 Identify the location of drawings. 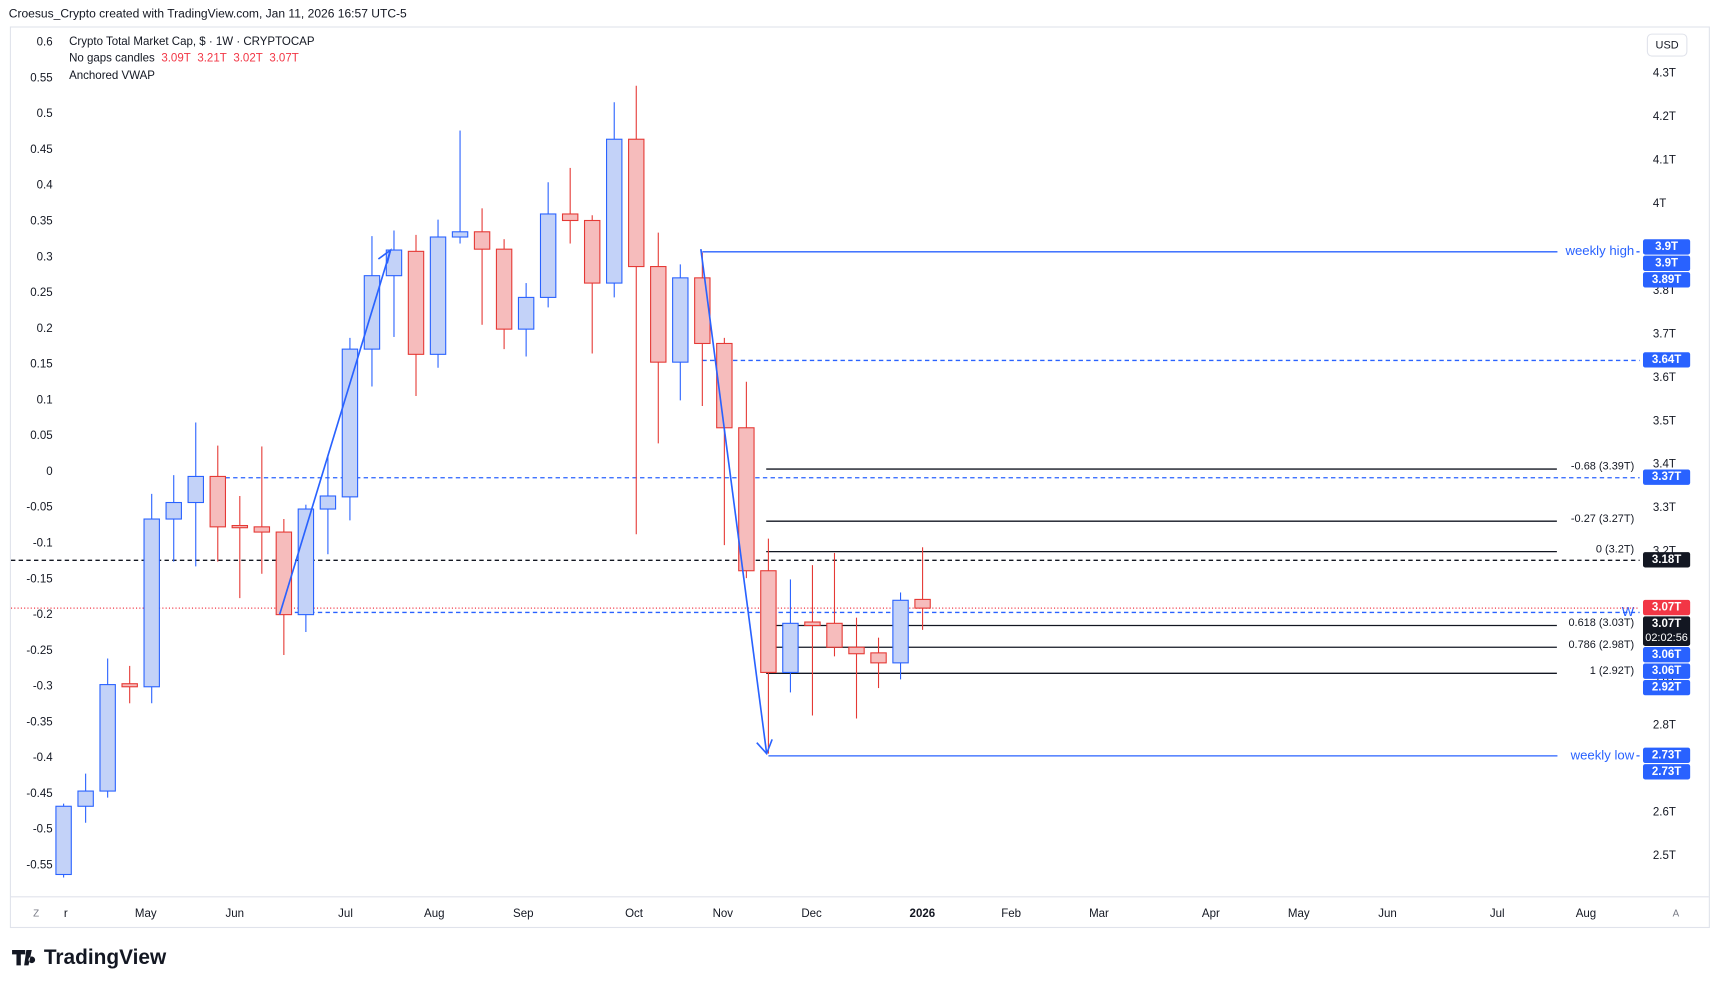
(525, 502).